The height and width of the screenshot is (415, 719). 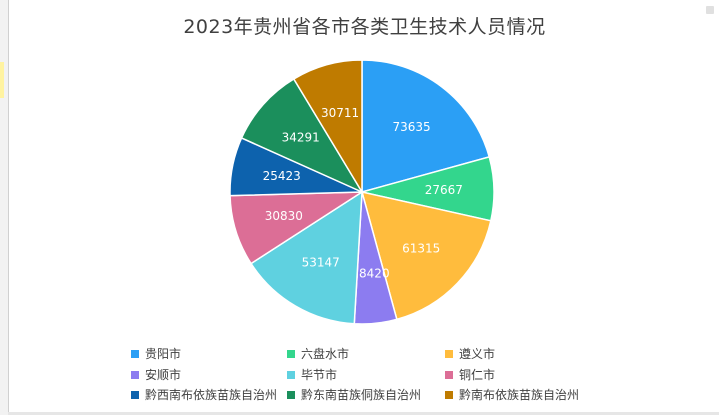 I want to click on legend-item-2: 六盘水市, so click(x=318, y=353).